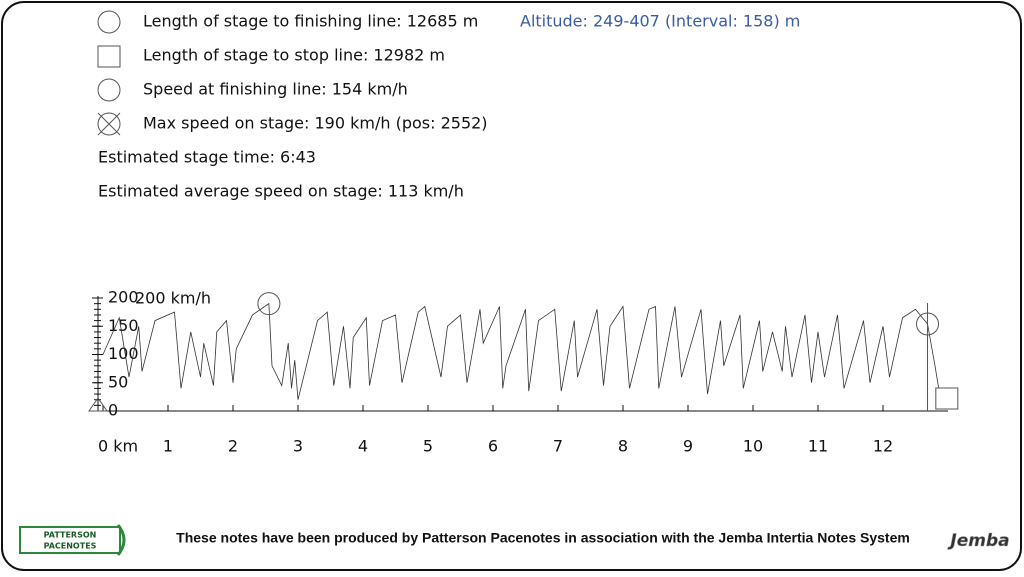 Image resolution: width=1024 pixels, height=577 pixels. I want to click on max-speed-marker, so click(269, 304).